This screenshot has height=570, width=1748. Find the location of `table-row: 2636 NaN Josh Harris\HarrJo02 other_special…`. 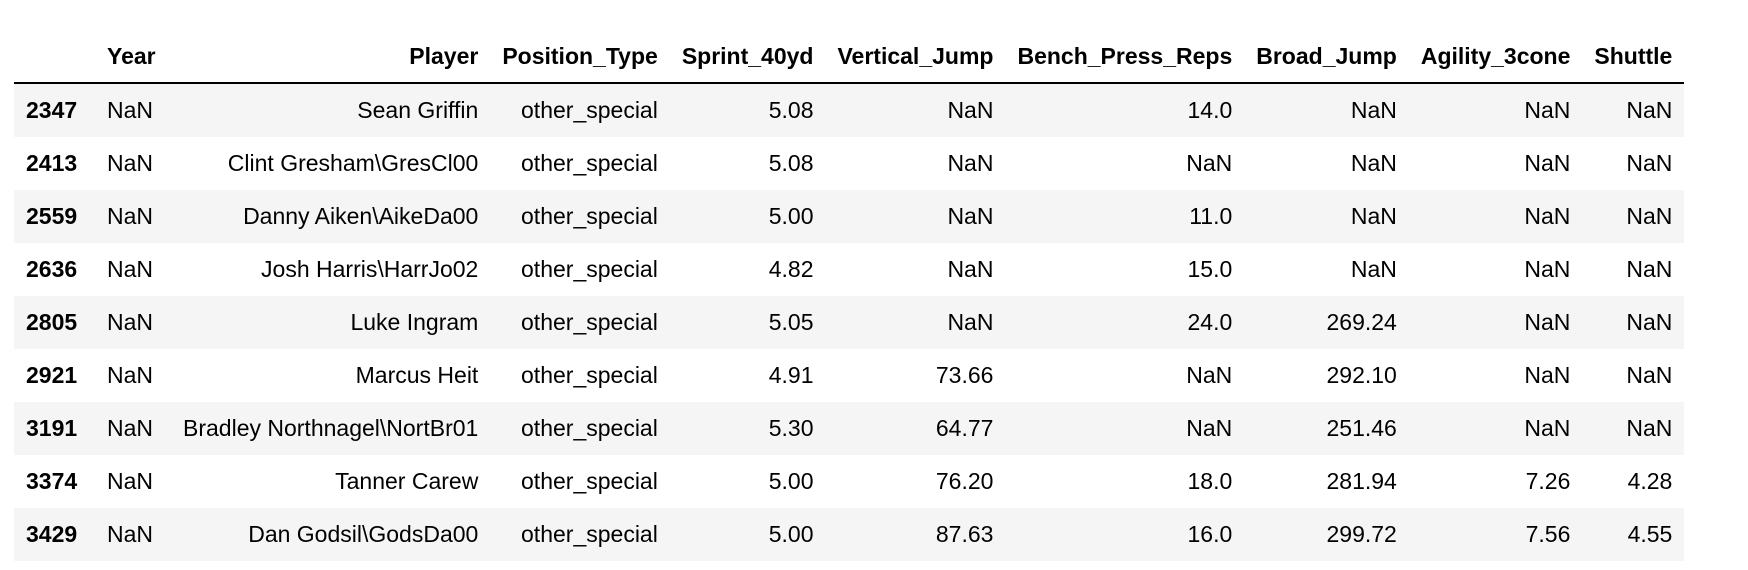

table-row: 2636 NaN Josh Harris\HarrJo02 other_special… is located at coordinates (849, 269).